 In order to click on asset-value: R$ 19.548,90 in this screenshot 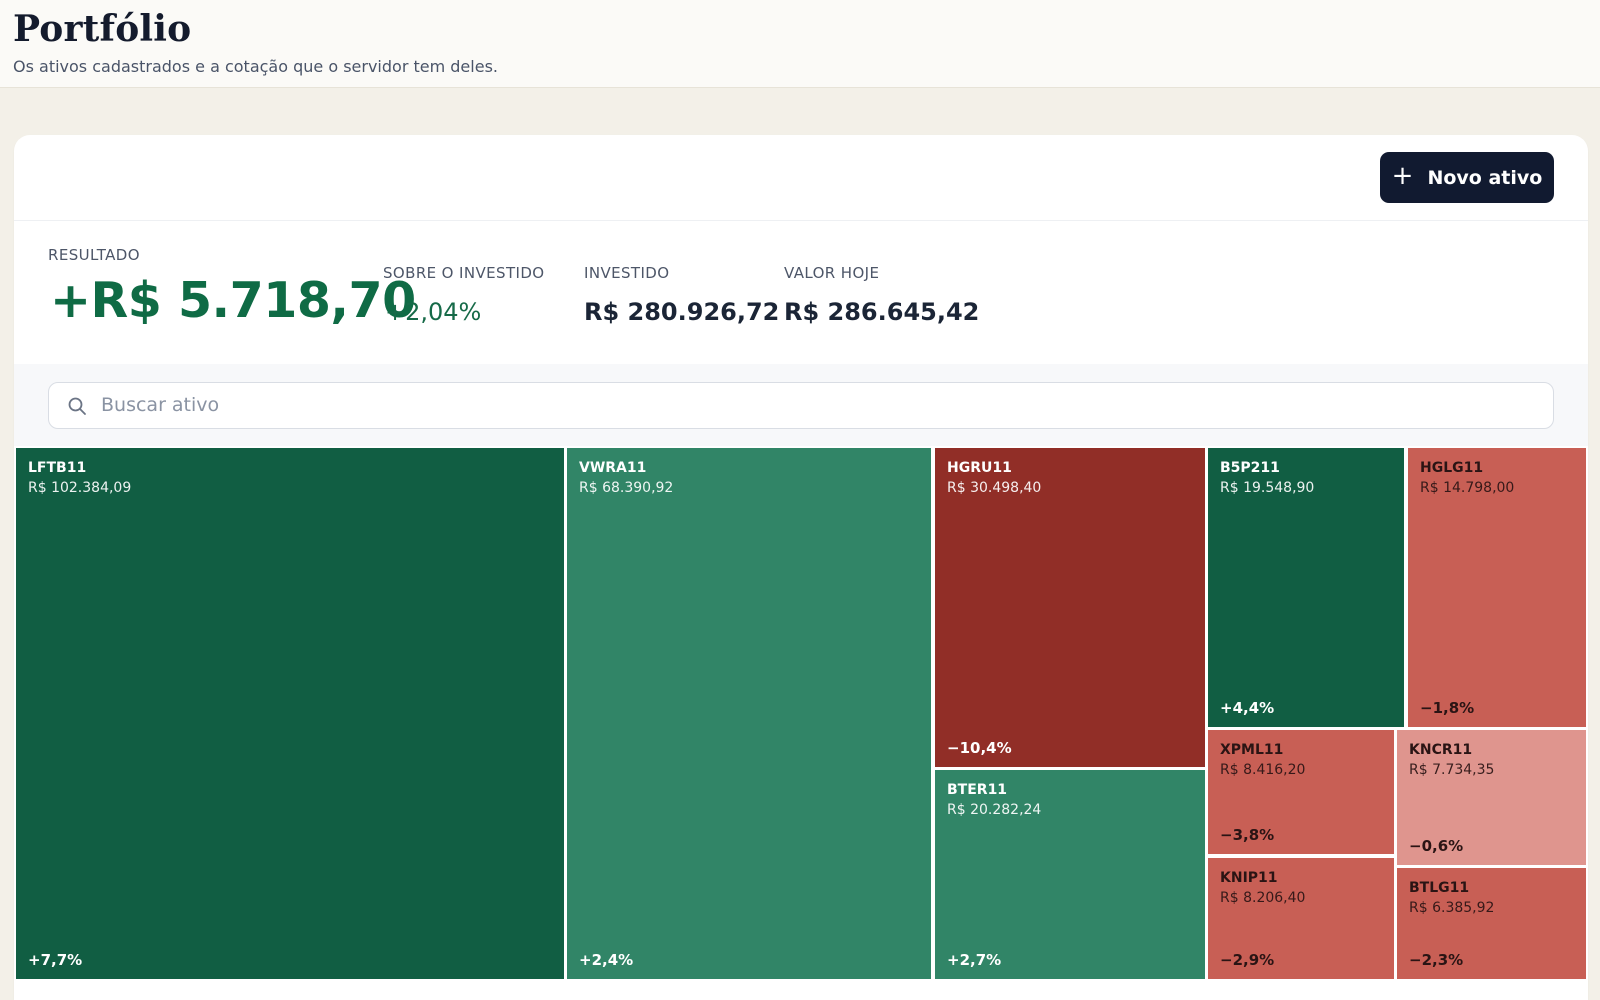, I will do `click(1267, 488)`.